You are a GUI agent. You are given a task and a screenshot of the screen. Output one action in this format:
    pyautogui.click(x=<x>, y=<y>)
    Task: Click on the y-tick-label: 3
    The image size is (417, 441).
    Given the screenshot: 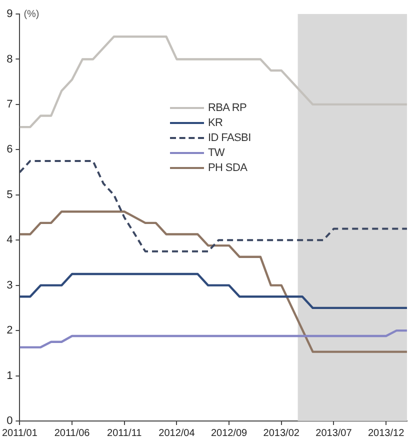 What is the action you would take?
    pyautogui.click(x=9, y=285)
    